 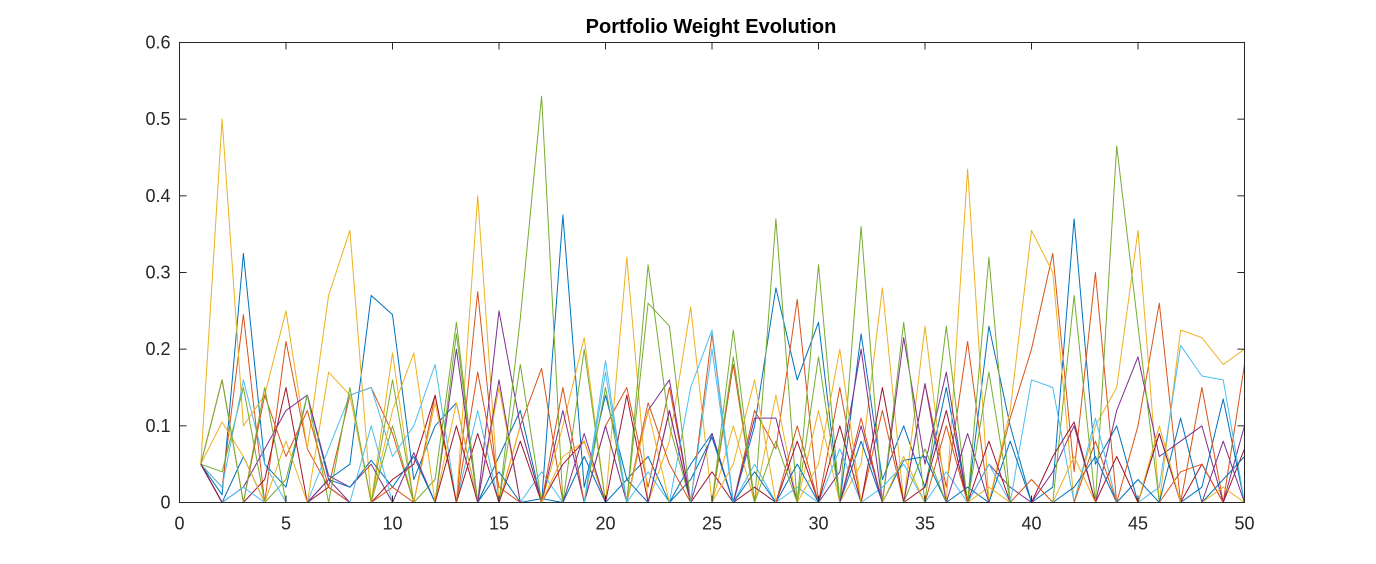 What do you see at coordinates (157, 349) in the screenshot?
I see `y-tick-label: 0.2` at bounding box center [157, 349].